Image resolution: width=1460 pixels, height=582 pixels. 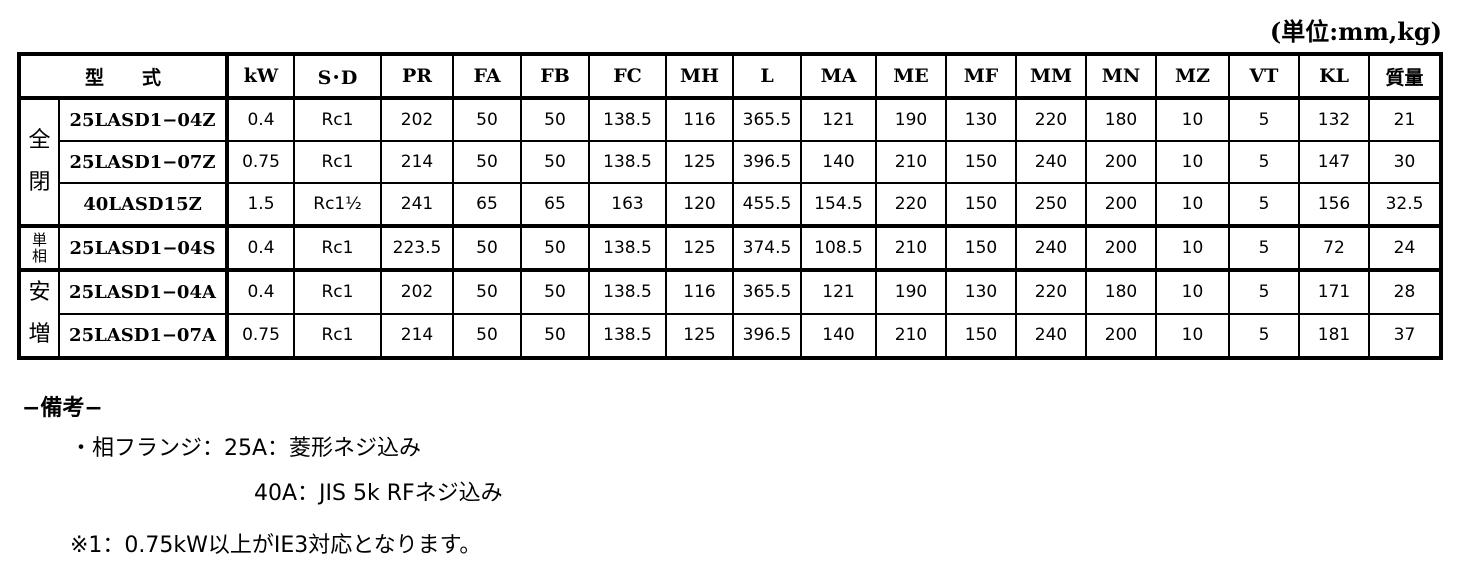 I want to click on value-cell: 181, so click(x=1334, y=335).